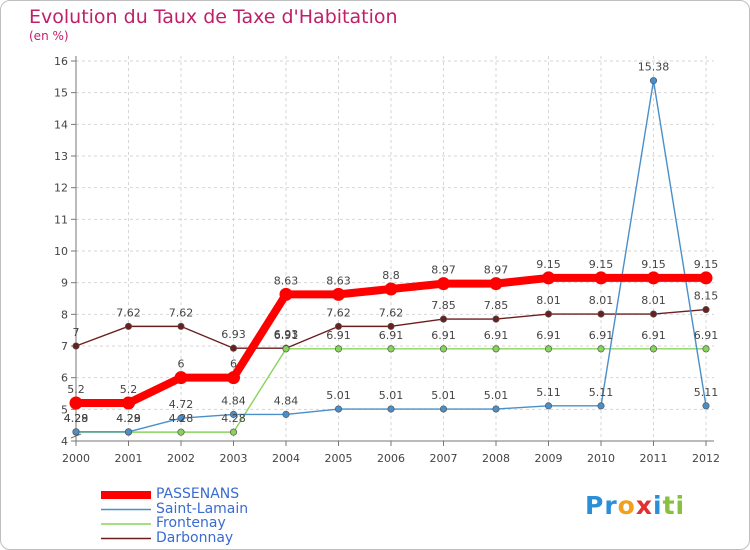 The width and height of the screenshot is (750, 550). Describe the element at coordinates (339, 458) in the screenshot. I see `x-tick-label: 2005` at that location.